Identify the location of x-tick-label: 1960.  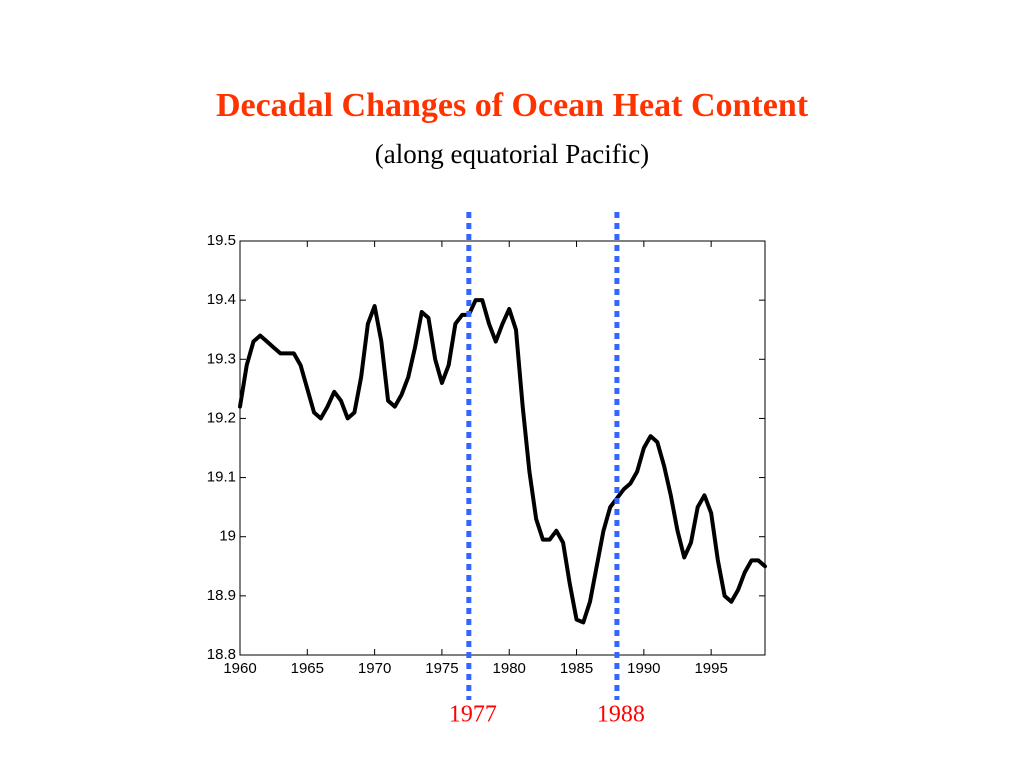
(239, 668).